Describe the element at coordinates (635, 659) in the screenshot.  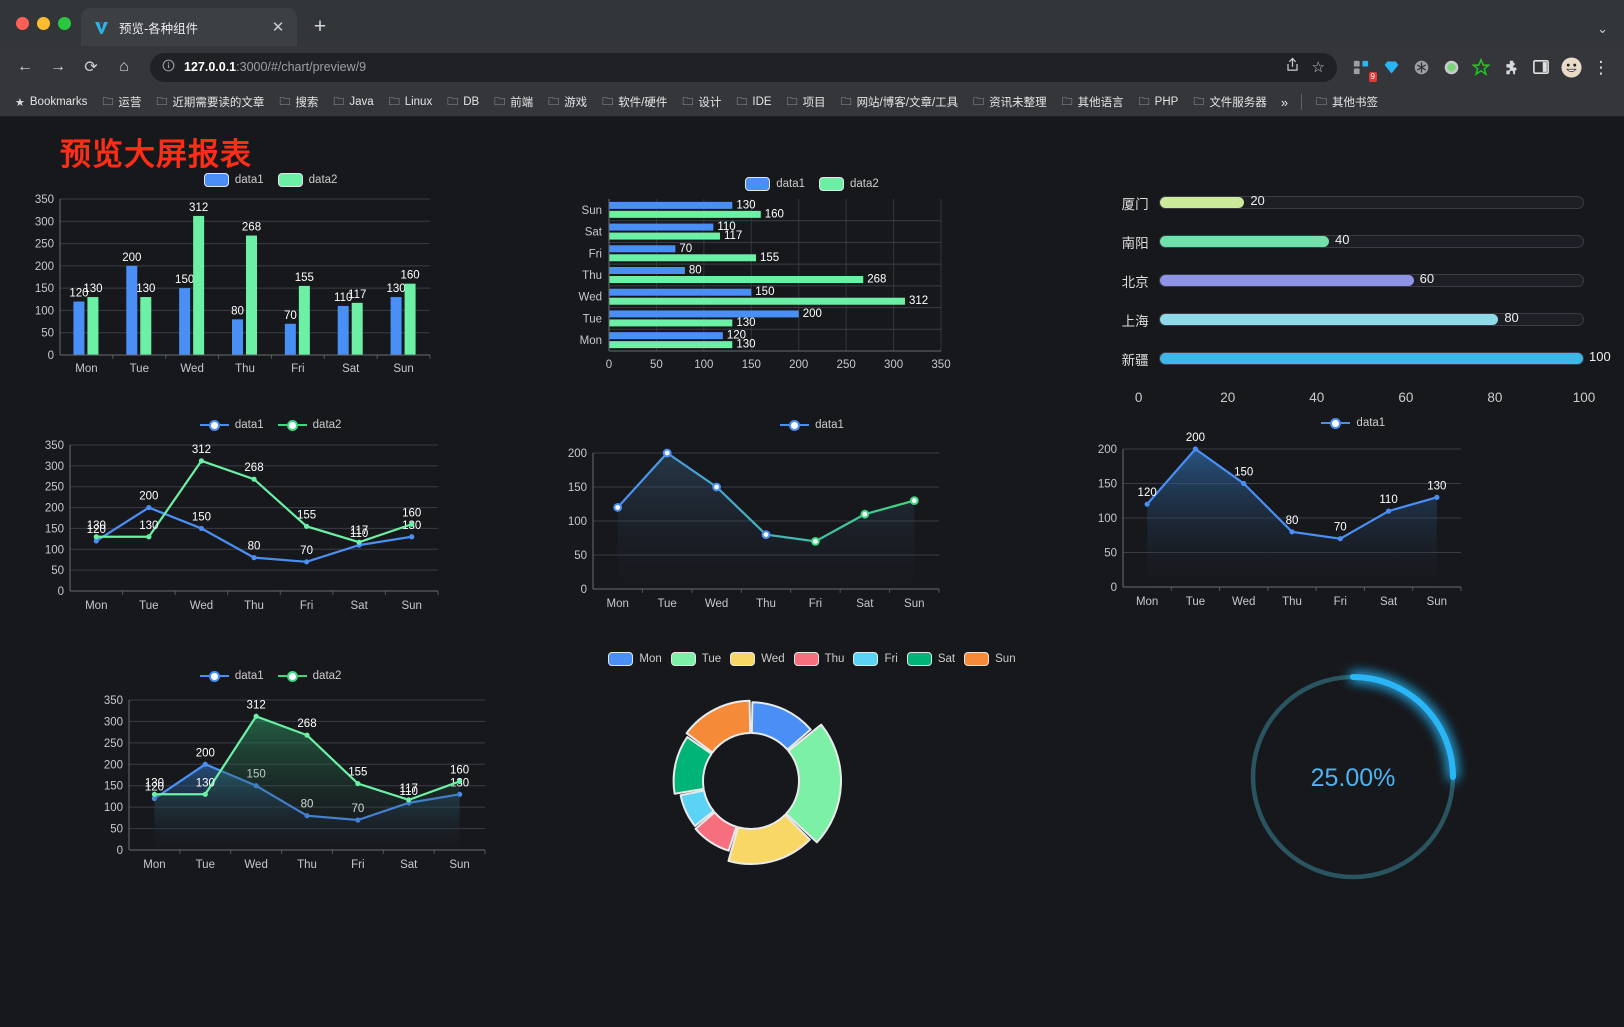
I see `legend-item-mon: Mon` at that location.